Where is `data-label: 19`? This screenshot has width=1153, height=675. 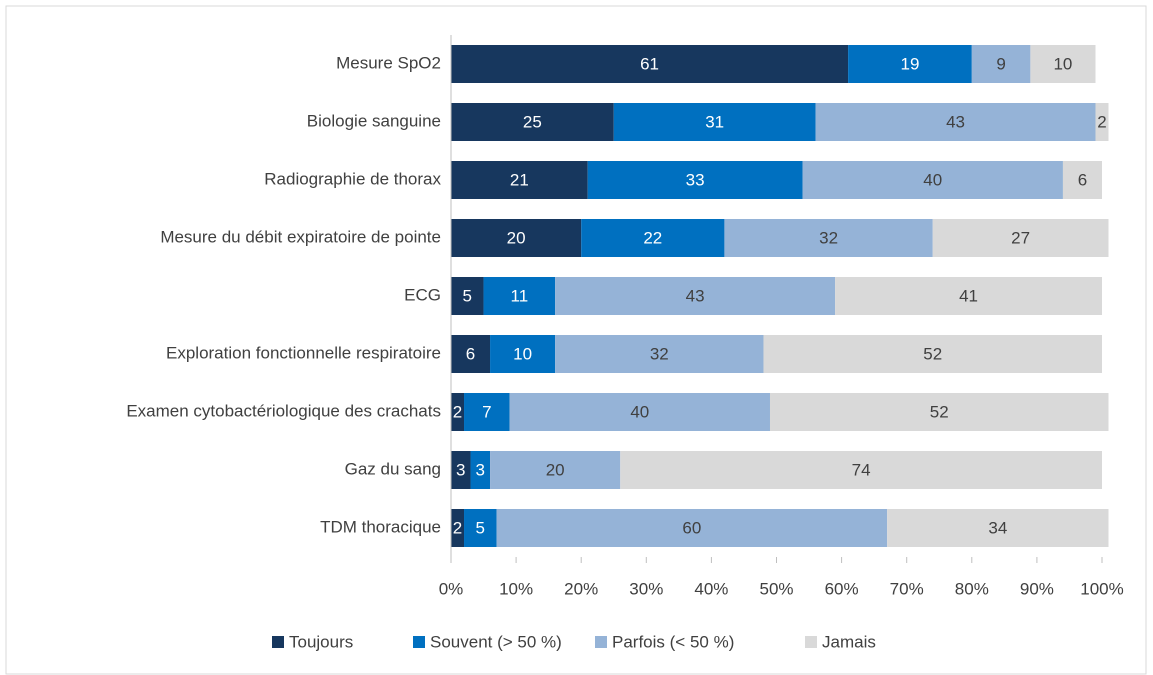 data-label: 19 is located at coordinates (909, 63).